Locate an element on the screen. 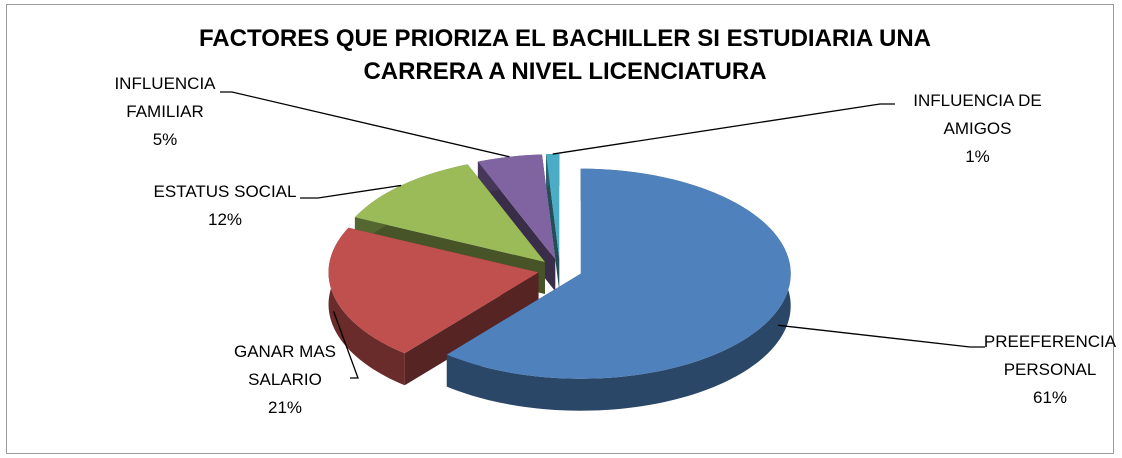 The width and height of the screenshot is (1122, 458). label-text: PREEFERENCIA PERSONAL is located at coordinates (1050, 355).